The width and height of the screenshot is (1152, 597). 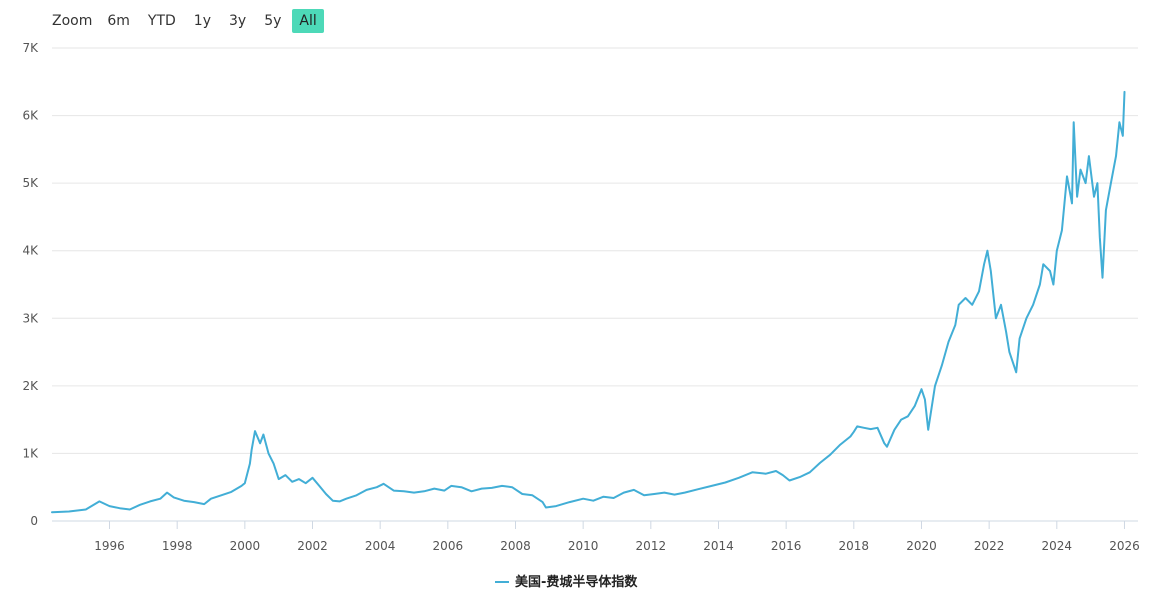 What do you see at coordinates (34, 521) in the screenshot?
I see `y-tick-label: 0` at bounding box center [34, 521].